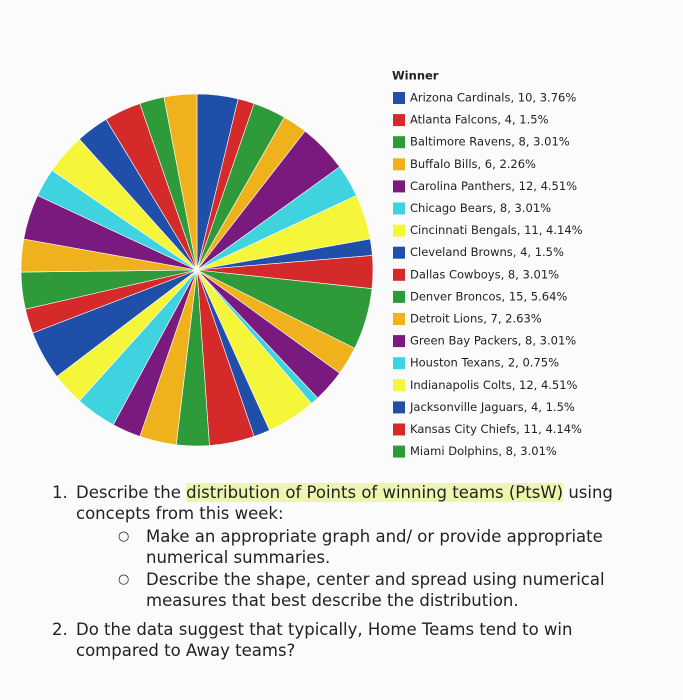 The image size is (683, 700). What do you see at coordinates (484, 274) in the screenshot?
I see `legend-label: Dallas Cowboys, 8, 3.01%` at bounding box center [484, 274].